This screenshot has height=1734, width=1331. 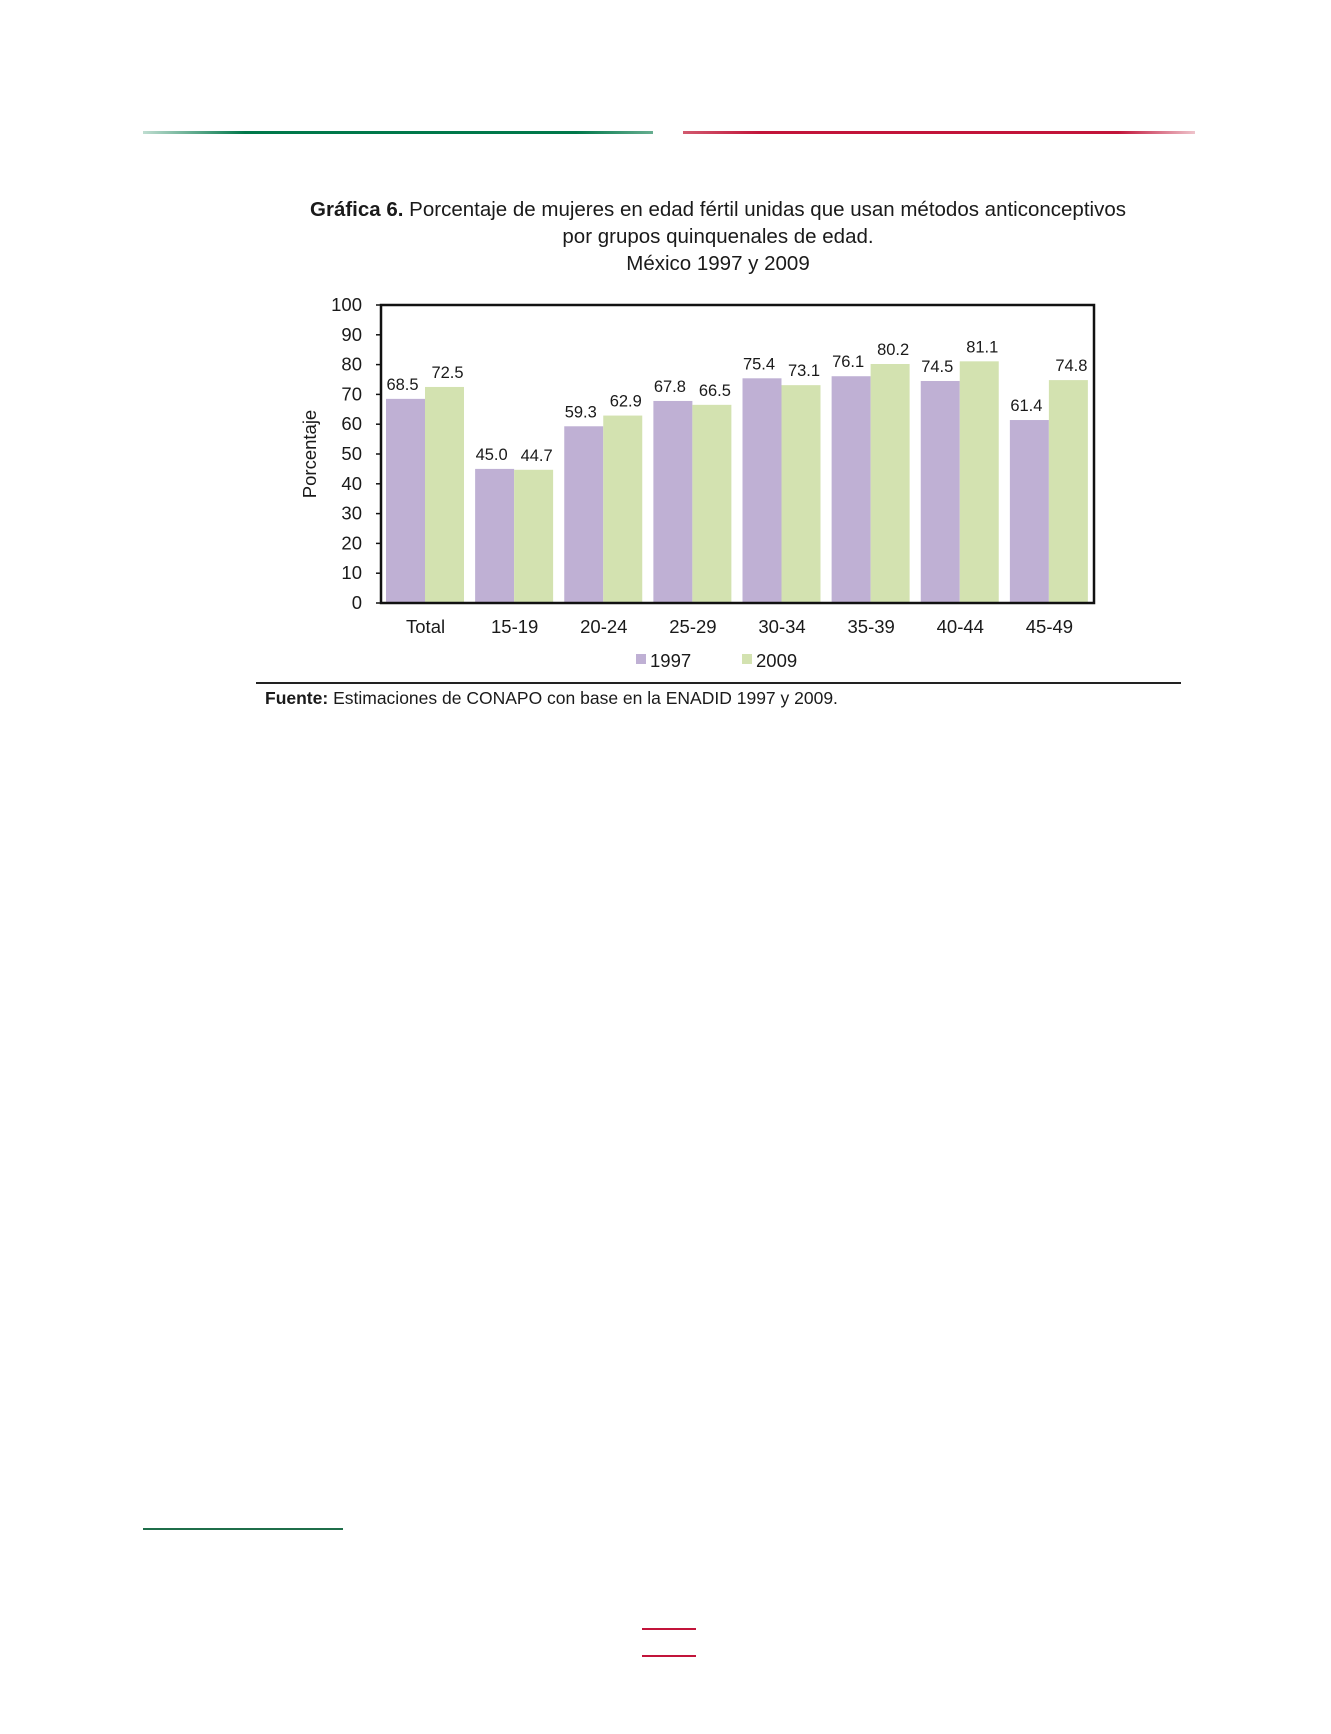 I want to click on y-tick-label: 60, so click(x=351, y=423).